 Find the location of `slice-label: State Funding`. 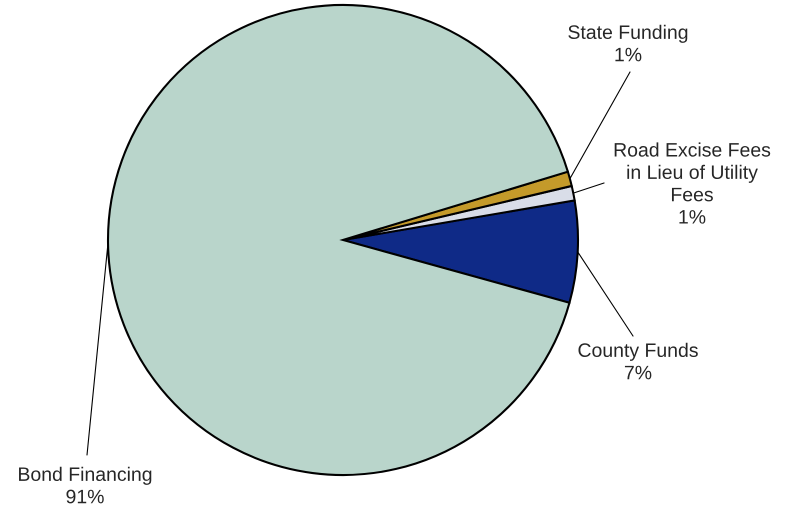

slice-label: State Funding is located at coordinates (628, 33).